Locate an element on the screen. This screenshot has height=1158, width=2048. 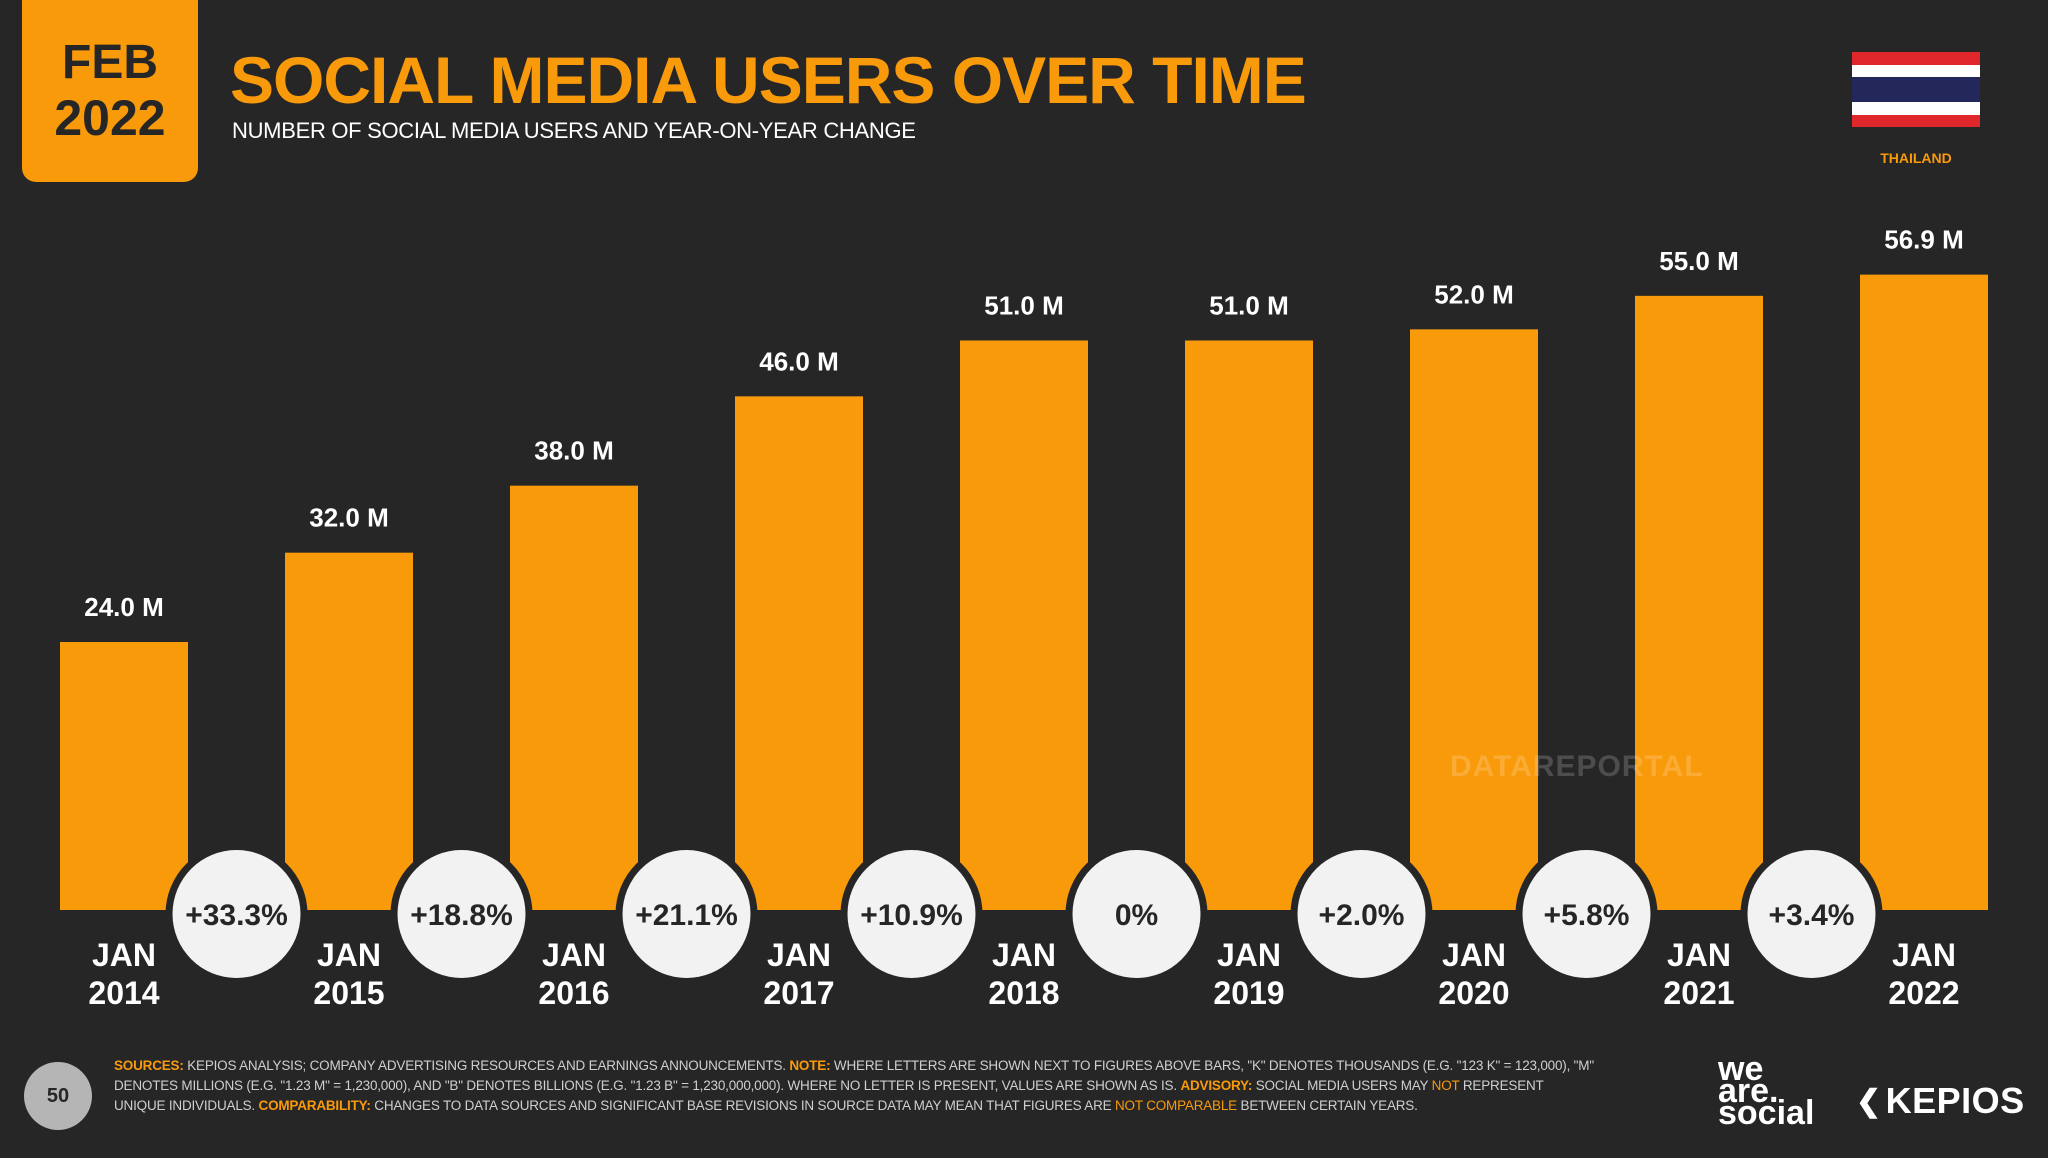
sources-label: SOURCES: is located at coordinates (149, 1065).